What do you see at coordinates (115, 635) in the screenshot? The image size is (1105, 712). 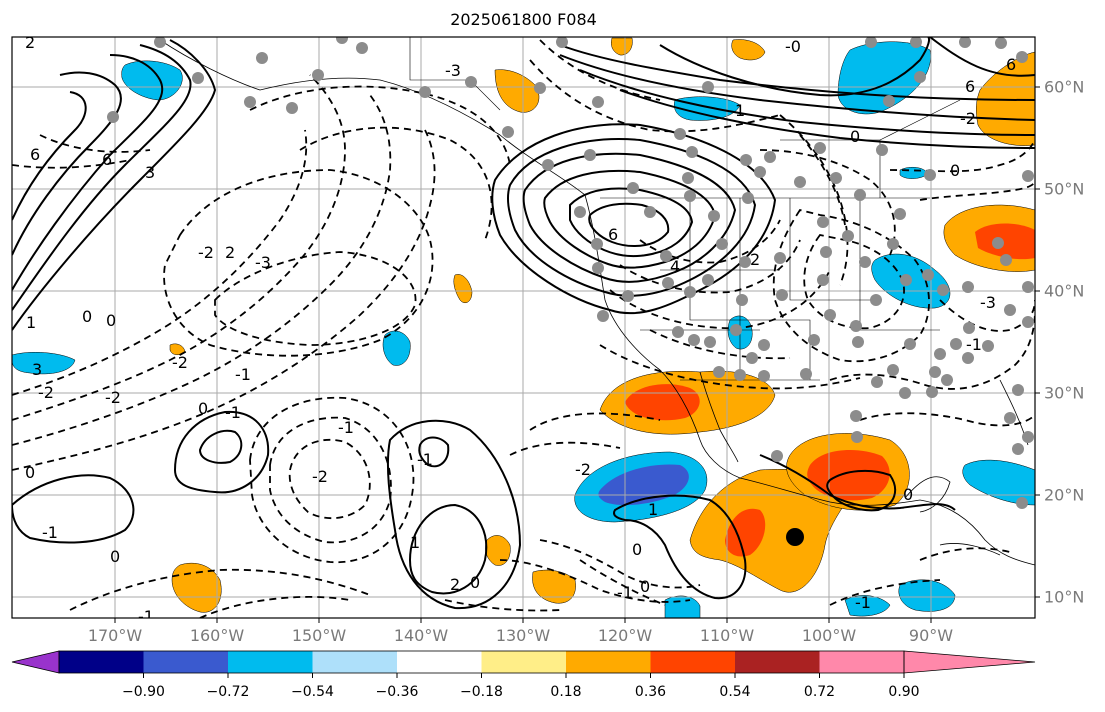 I see `lon-label: 170°W` at bounding box center [115, 635].